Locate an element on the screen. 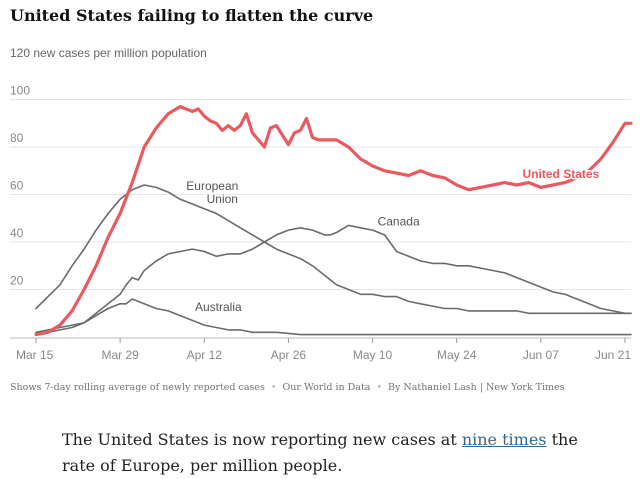 This screenshot has height=479, width=640. series-label-canada: Canada is located at coordinates (399, 221).